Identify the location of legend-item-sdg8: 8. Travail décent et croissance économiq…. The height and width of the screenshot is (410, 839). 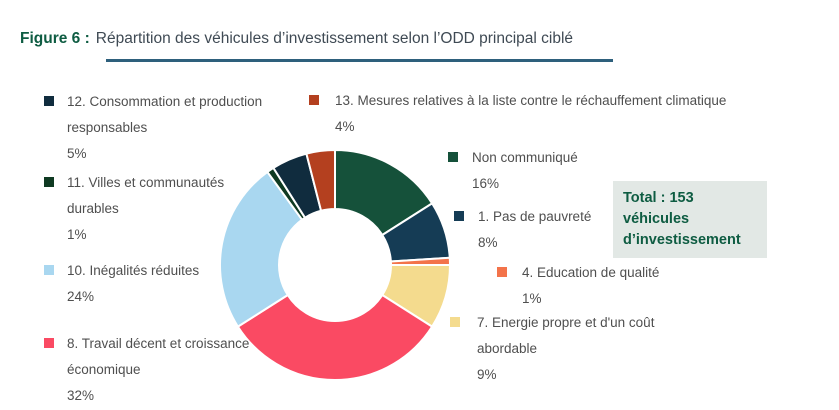
(158, 370).